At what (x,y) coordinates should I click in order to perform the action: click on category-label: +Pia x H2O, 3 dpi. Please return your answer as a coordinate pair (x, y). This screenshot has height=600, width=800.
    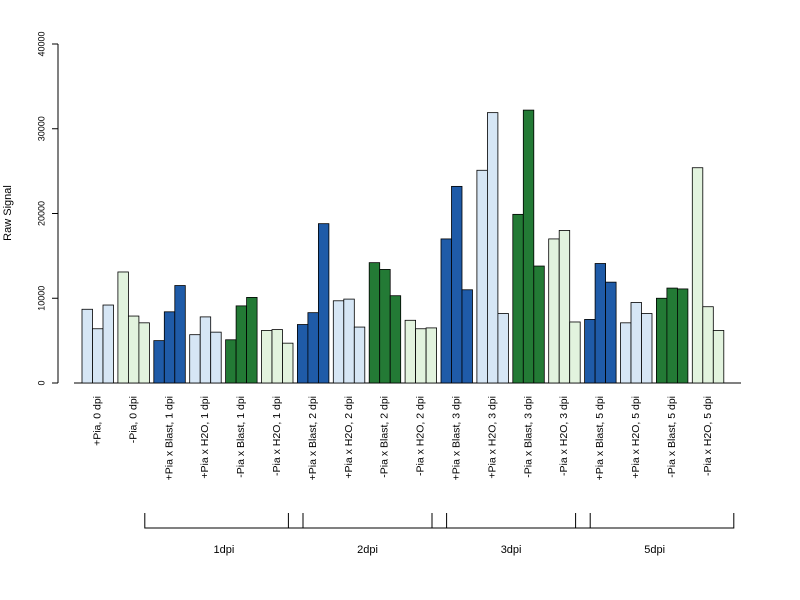
    Looking at the image, I should click on (492, 437).